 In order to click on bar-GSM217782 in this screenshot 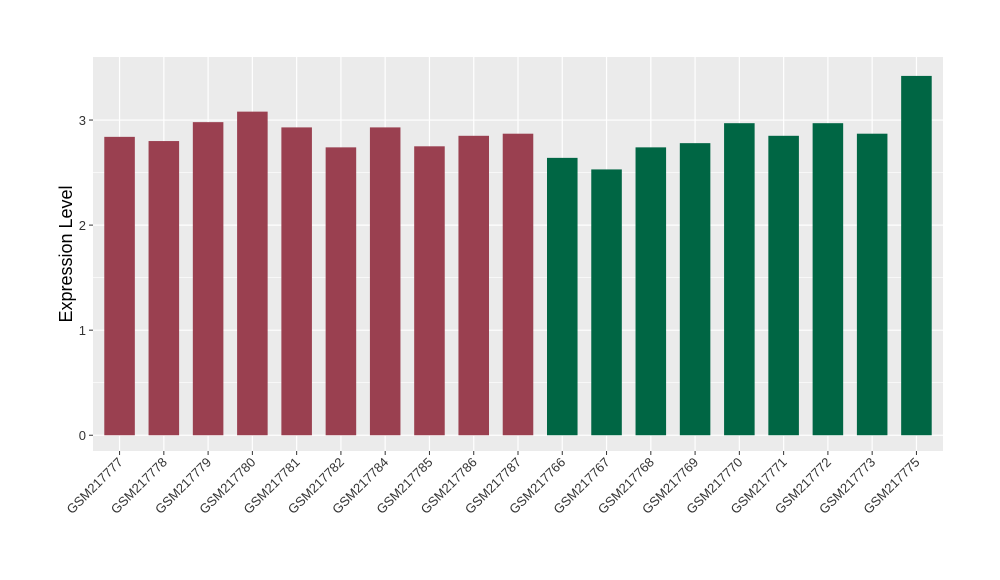, I will do `click(341, 291)`.